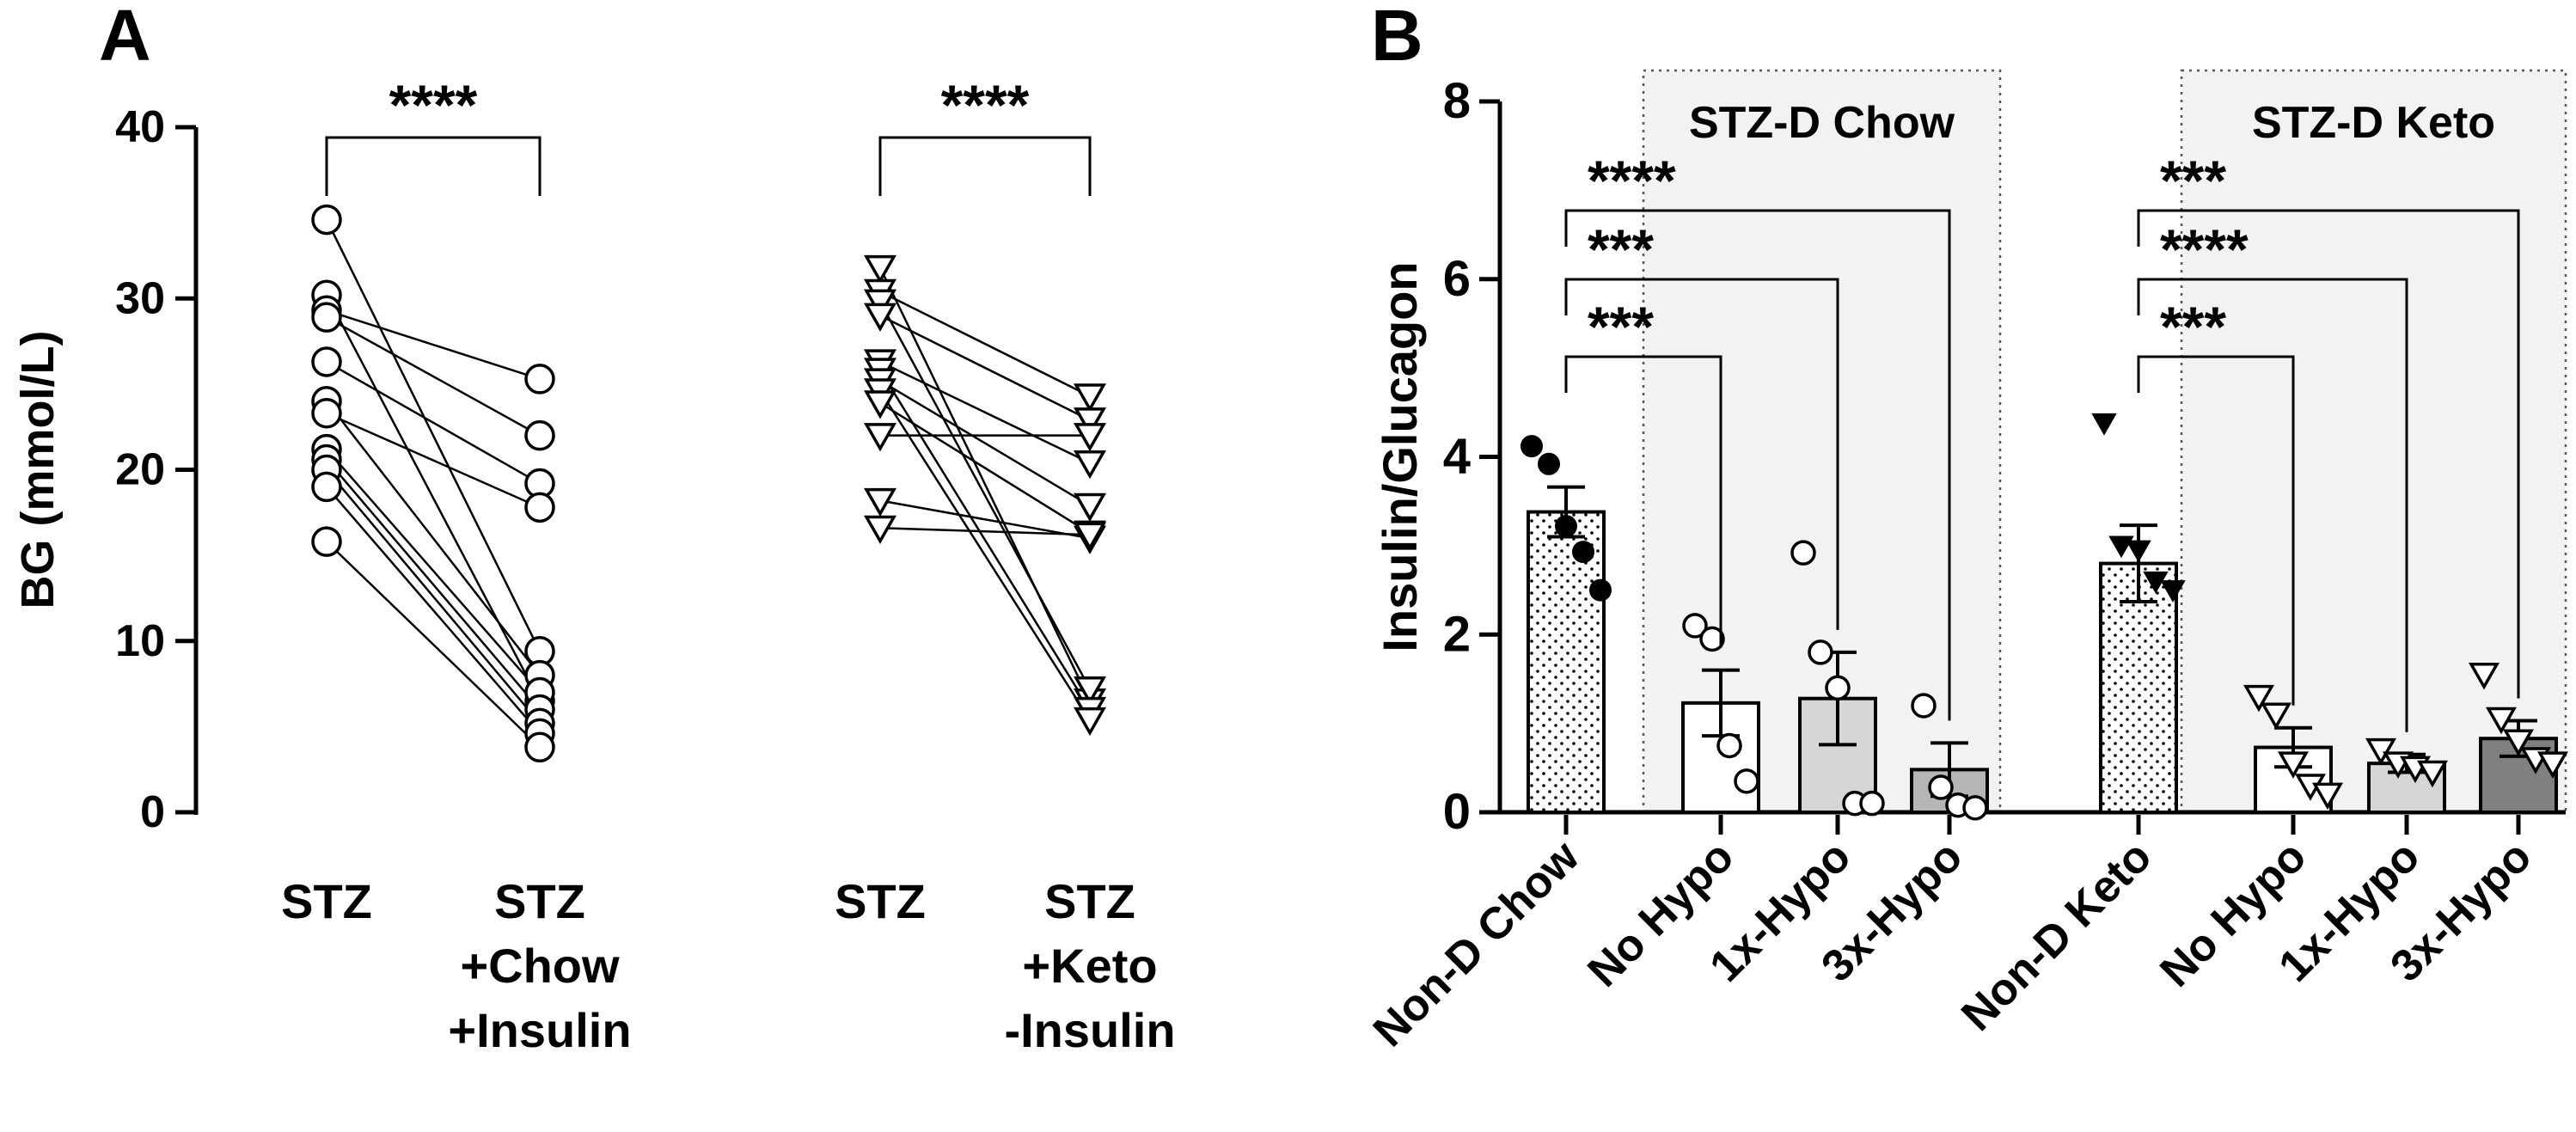 The image size is (2576, 1132). What do you see at coordinates (125, 38) in the screenshot?
I see `panel-label-a: A` at bounding box center [125, 38].